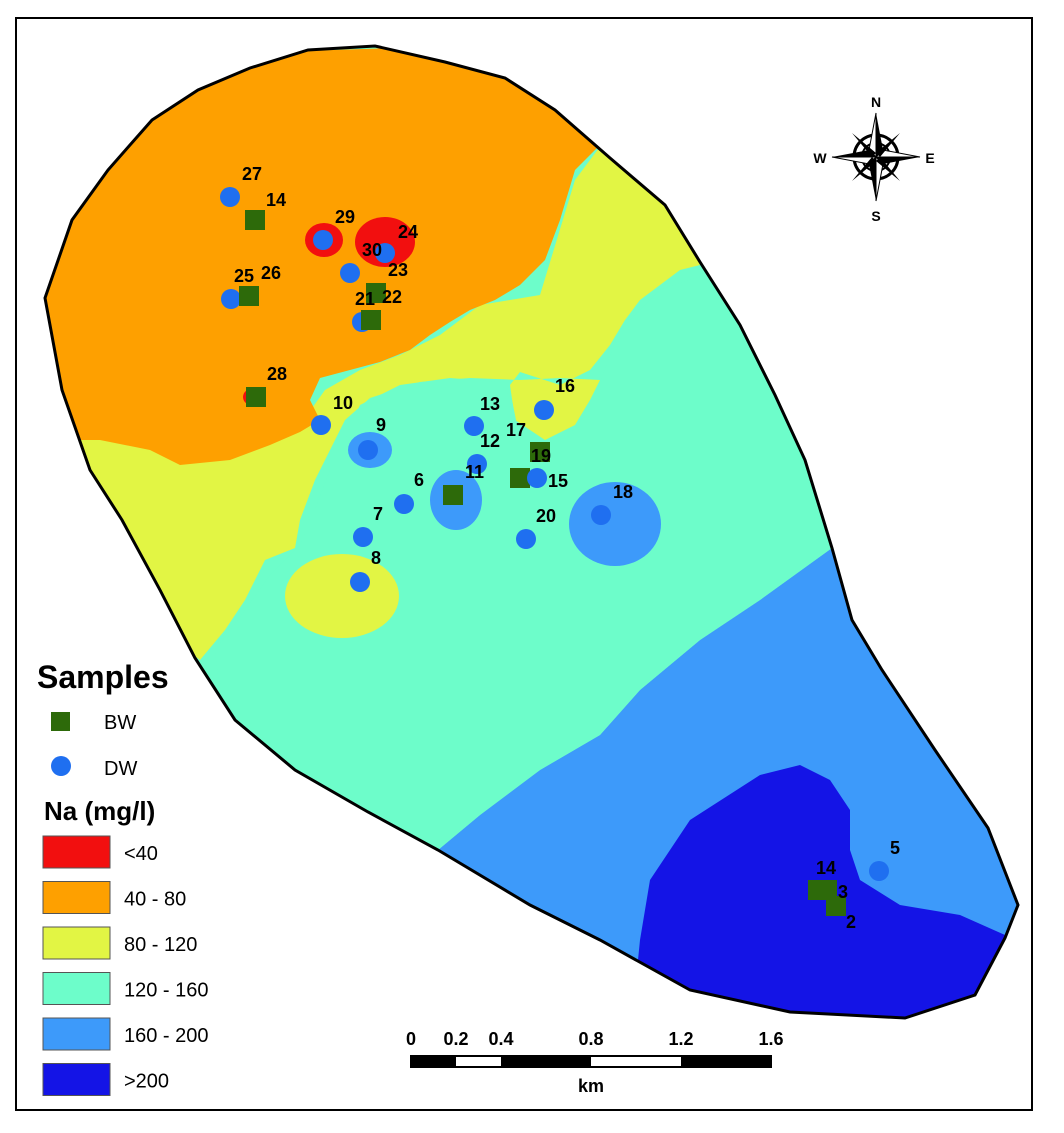 This screenshot has width=1064, height=1133. I want to click on sample-id-label: 5, so click(895, 848).